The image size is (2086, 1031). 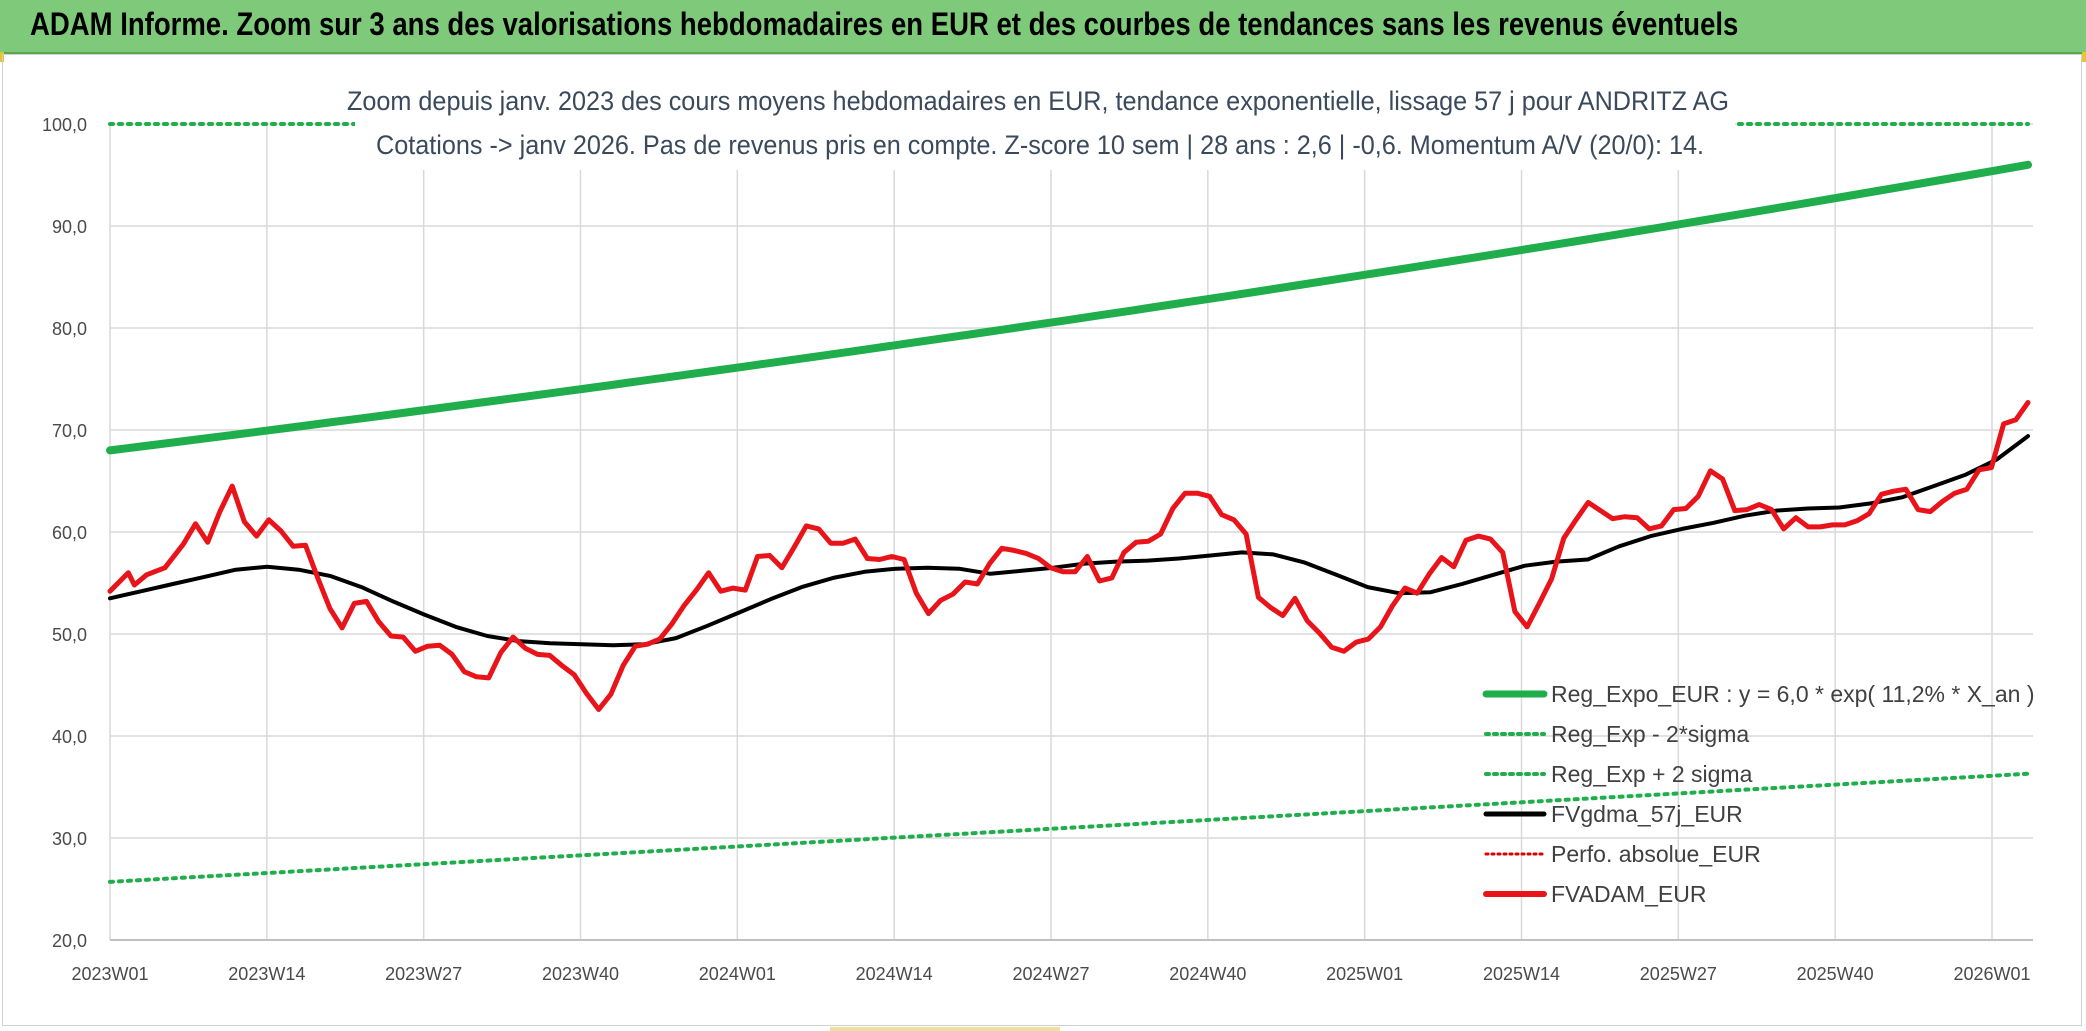 I want to click on x-tick-label: 2023W01, so click(x=109, y=974).